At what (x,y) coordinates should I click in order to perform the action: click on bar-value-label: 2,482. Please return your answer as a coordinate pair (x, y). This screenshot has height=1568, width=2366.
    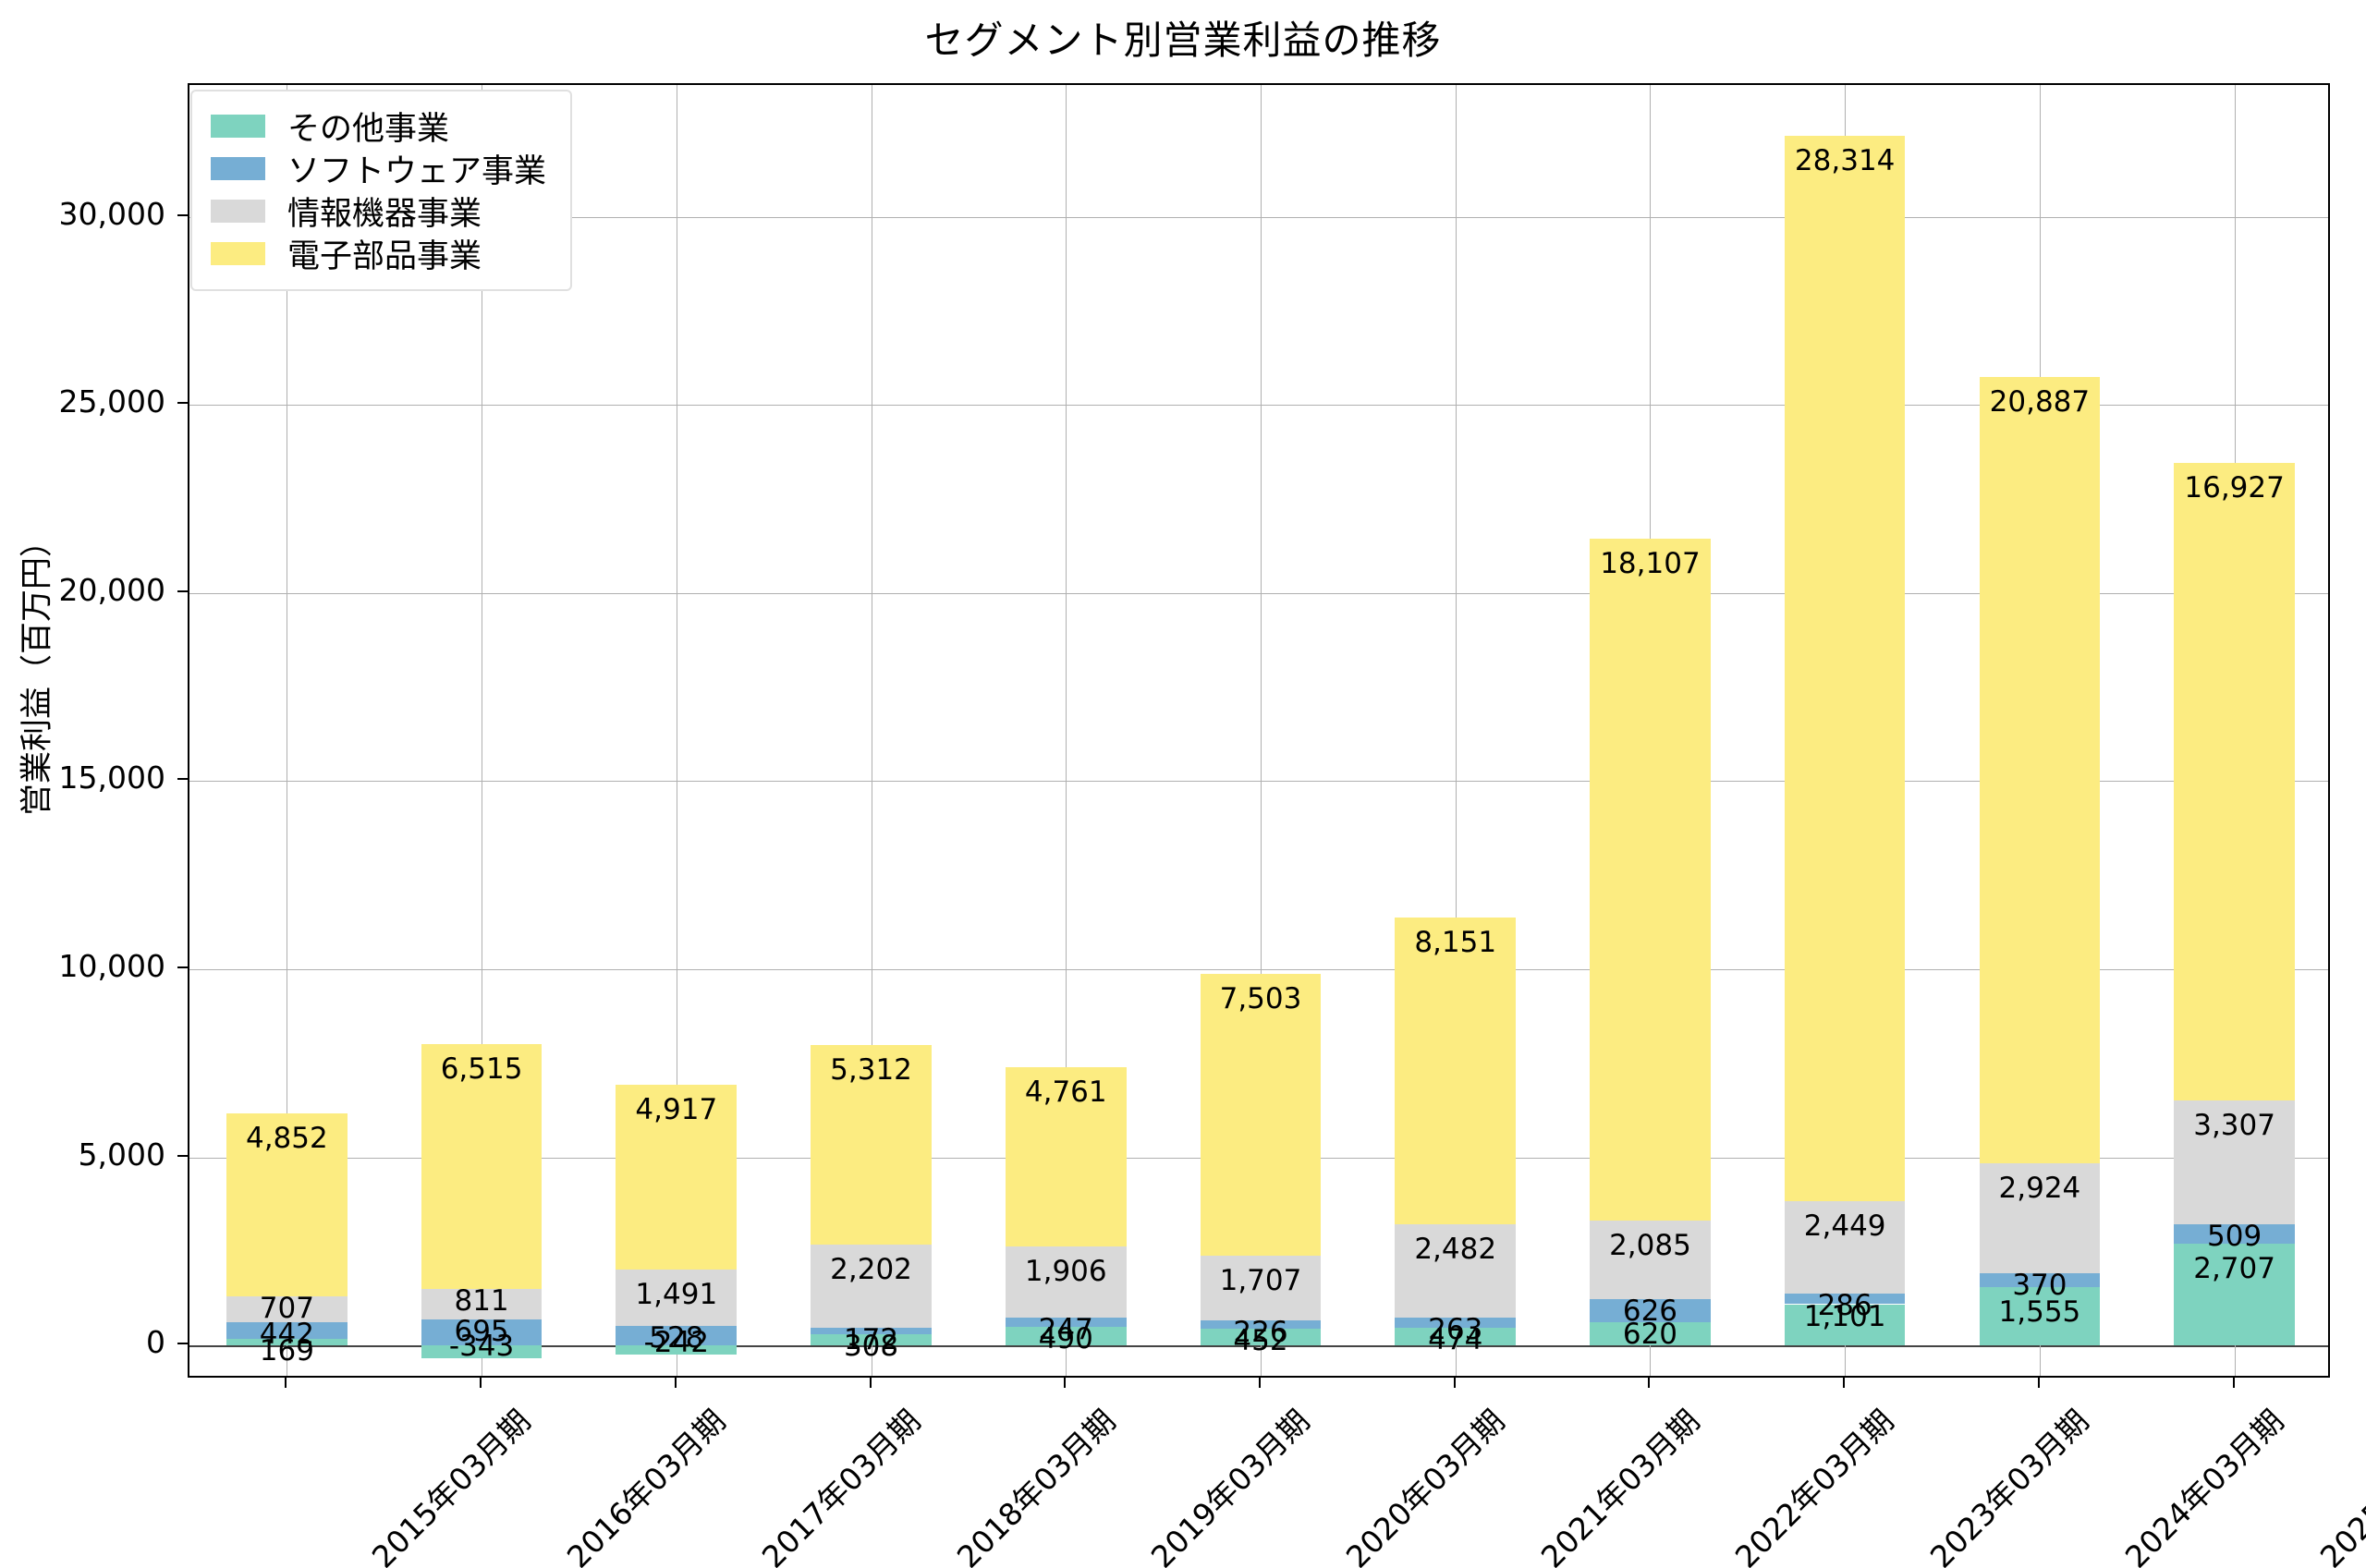
    Looking at the image, I should click on (1456, 1250).